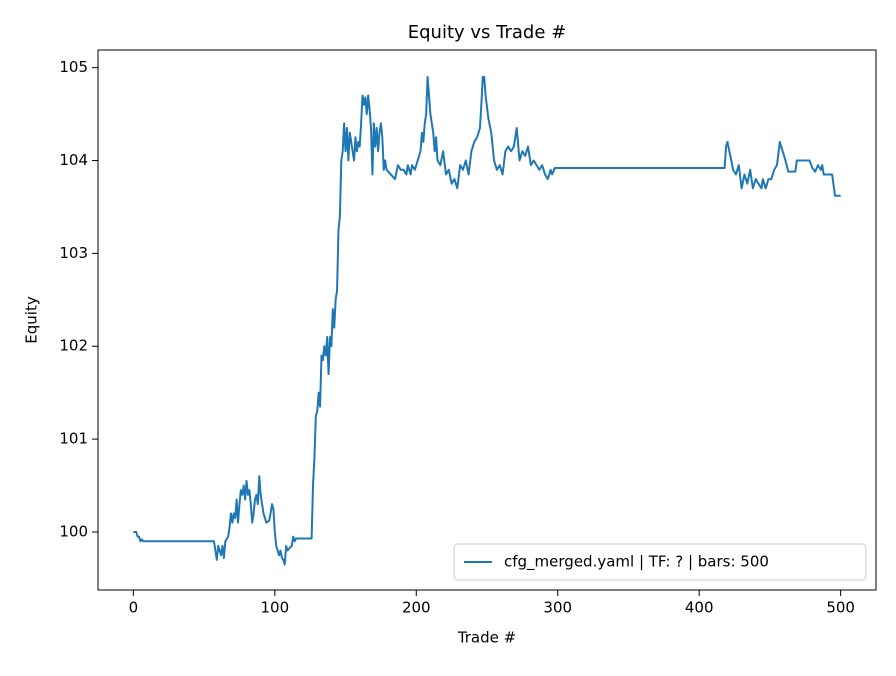 Image resolution: width=896 pixels, height=676 pixels. Describe the element at coordinates (486, 638) in the screenshot. I see `x-axis-label: Trade #` at that location.